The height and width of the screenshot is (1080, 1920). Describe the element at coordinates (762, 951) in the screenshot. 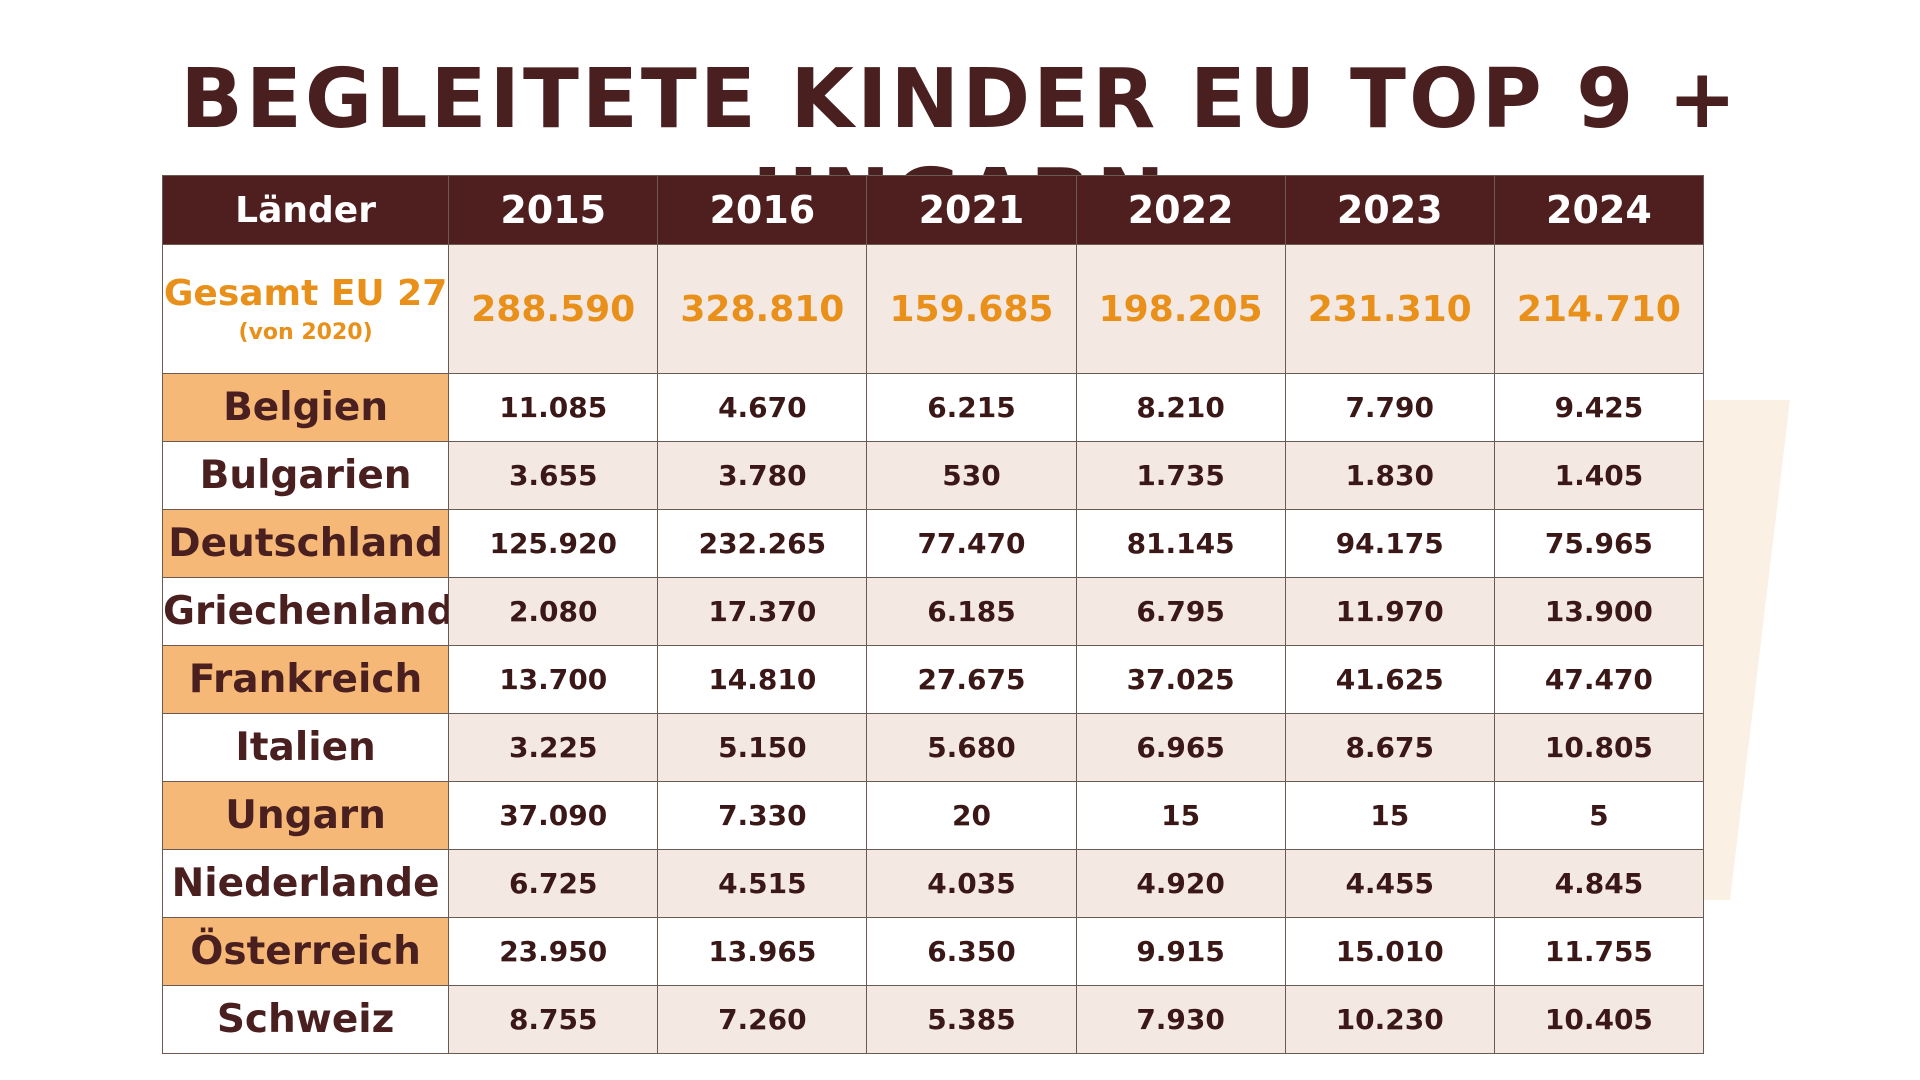

I see `value-cell: 13.965` at that location.